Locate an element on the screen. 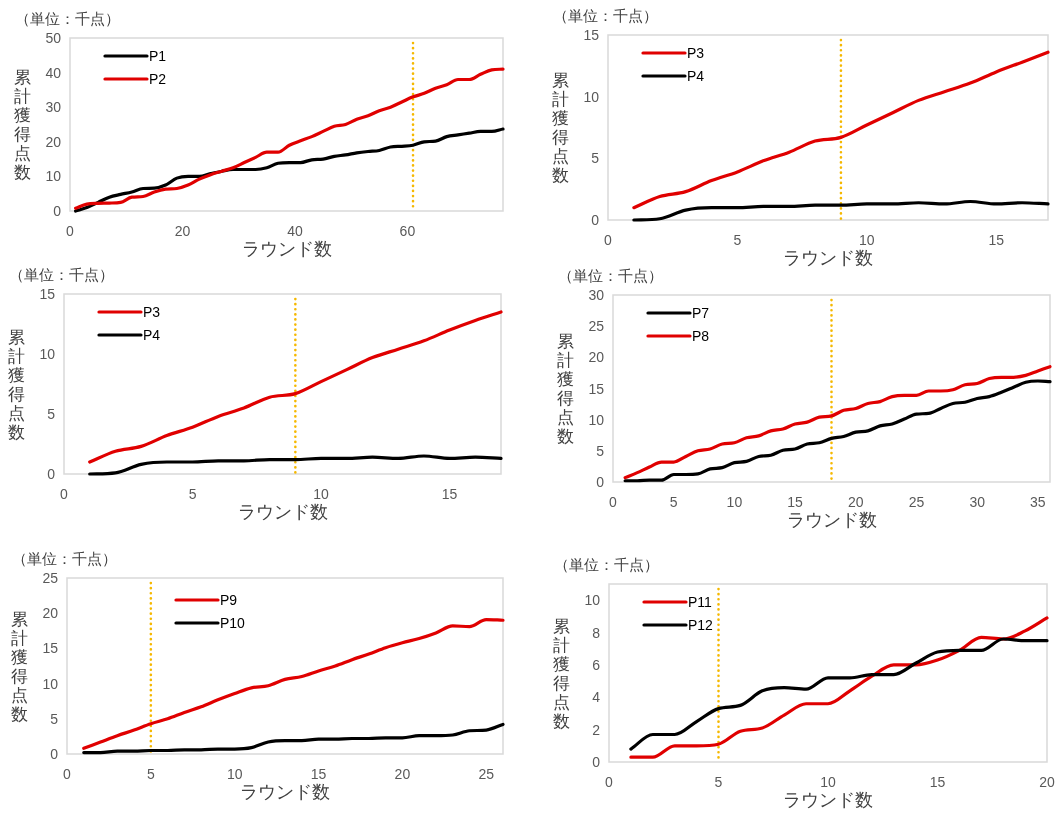 The image size is (1062, 818). y-tick-label: 2 is located at coordinates (596, 729).